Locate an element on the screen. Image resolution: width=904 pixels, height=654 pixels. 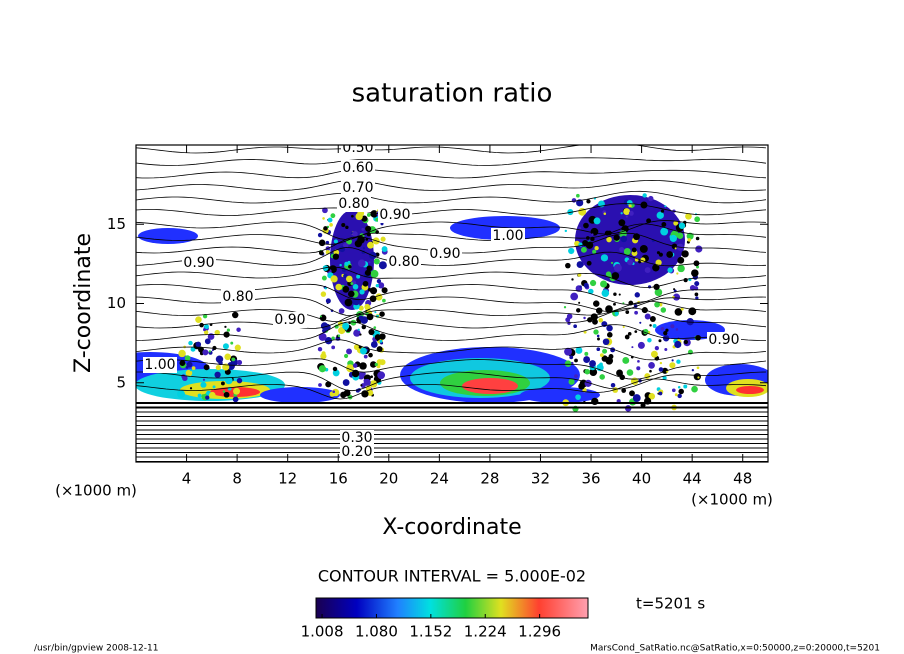
x-tick-label: 24 is located at coordinates (439, 479).